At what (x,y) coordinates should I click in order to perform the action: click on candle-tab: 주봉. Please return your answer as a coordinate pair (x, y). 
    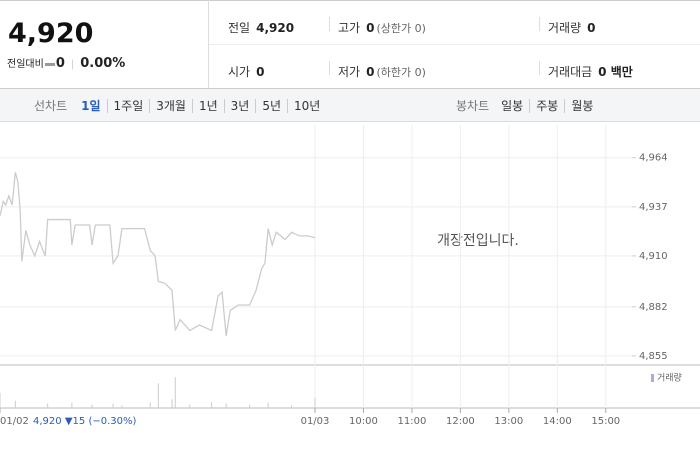
    Looking at the image, I should click on (547, 106).